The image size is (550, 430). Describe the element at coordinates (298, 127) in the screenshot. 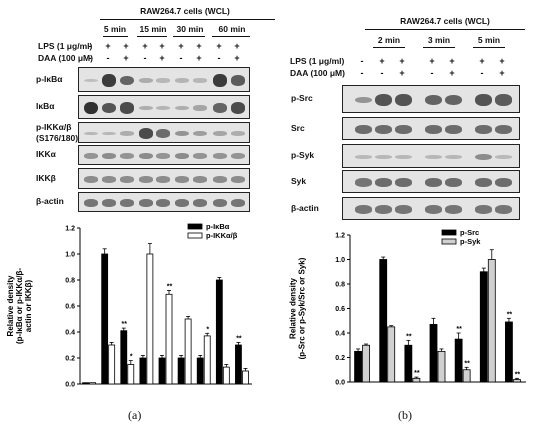

I see `blot-label: Src` at that location.